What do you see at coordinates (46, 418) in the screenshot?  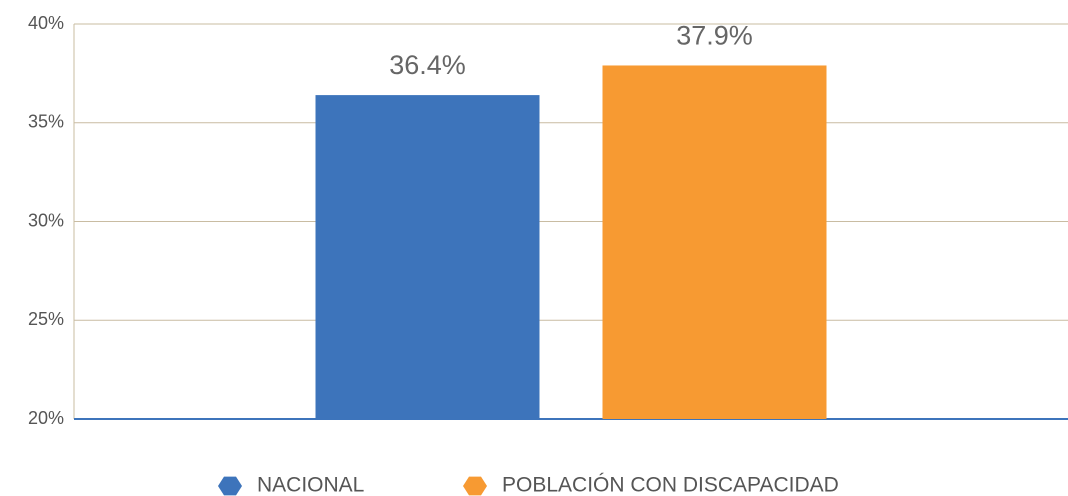 I see `y-tick-label: 20%` at bounding box center [46, 418].